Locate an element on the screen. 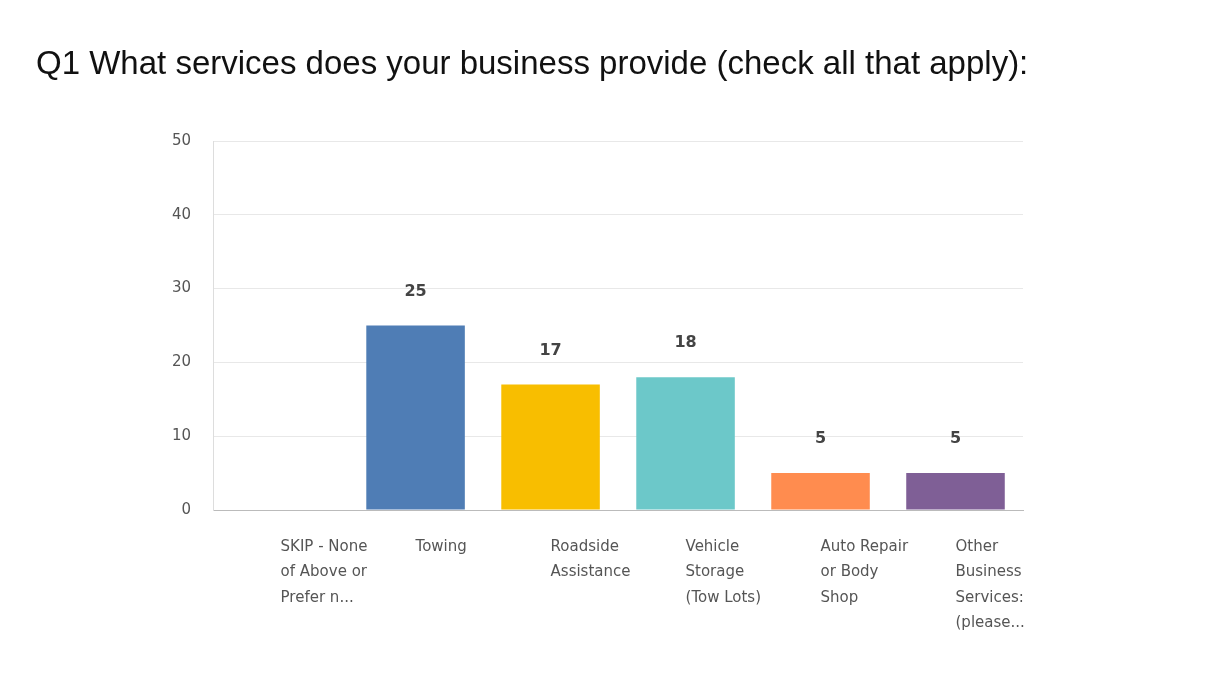  x-tick-label: Auto Repair or Body Shop is located at coordinates (864, 571).